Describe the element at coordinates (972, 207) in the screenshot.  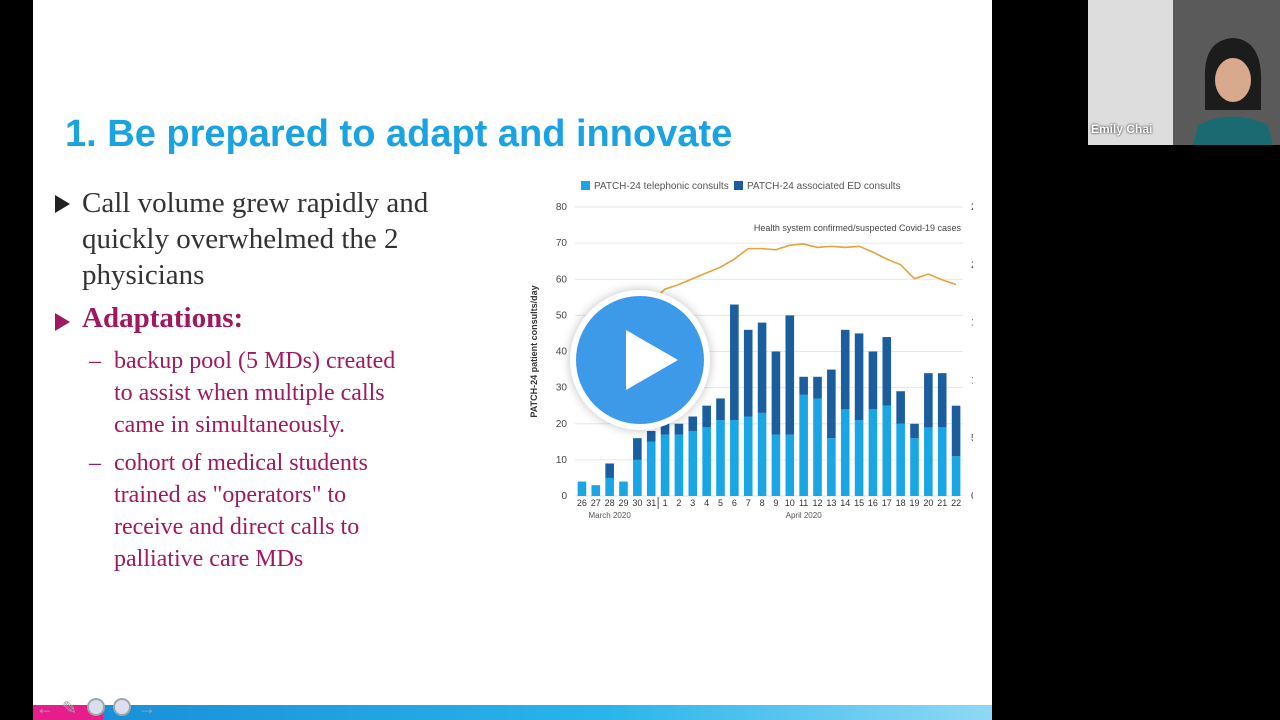
I see `y2-tick-label: 2500` at that location.